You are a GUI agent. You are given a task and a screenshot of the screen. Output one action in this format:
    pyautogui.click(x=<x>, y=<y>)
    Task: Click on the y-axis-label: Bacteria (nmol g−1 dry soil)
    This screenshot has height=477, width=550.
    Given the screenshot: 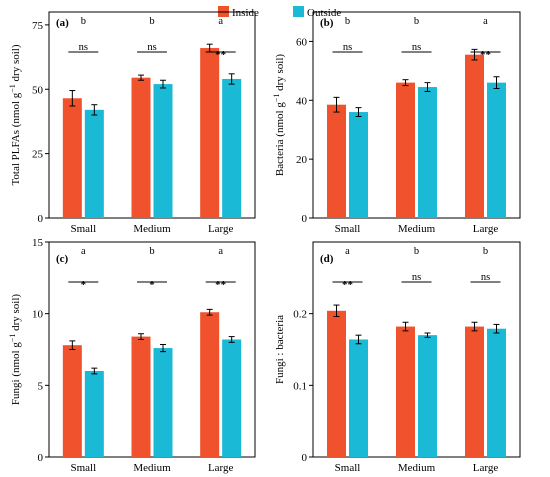 What is the action you would take?
    pyautogui.click(x=279, y=115)
    